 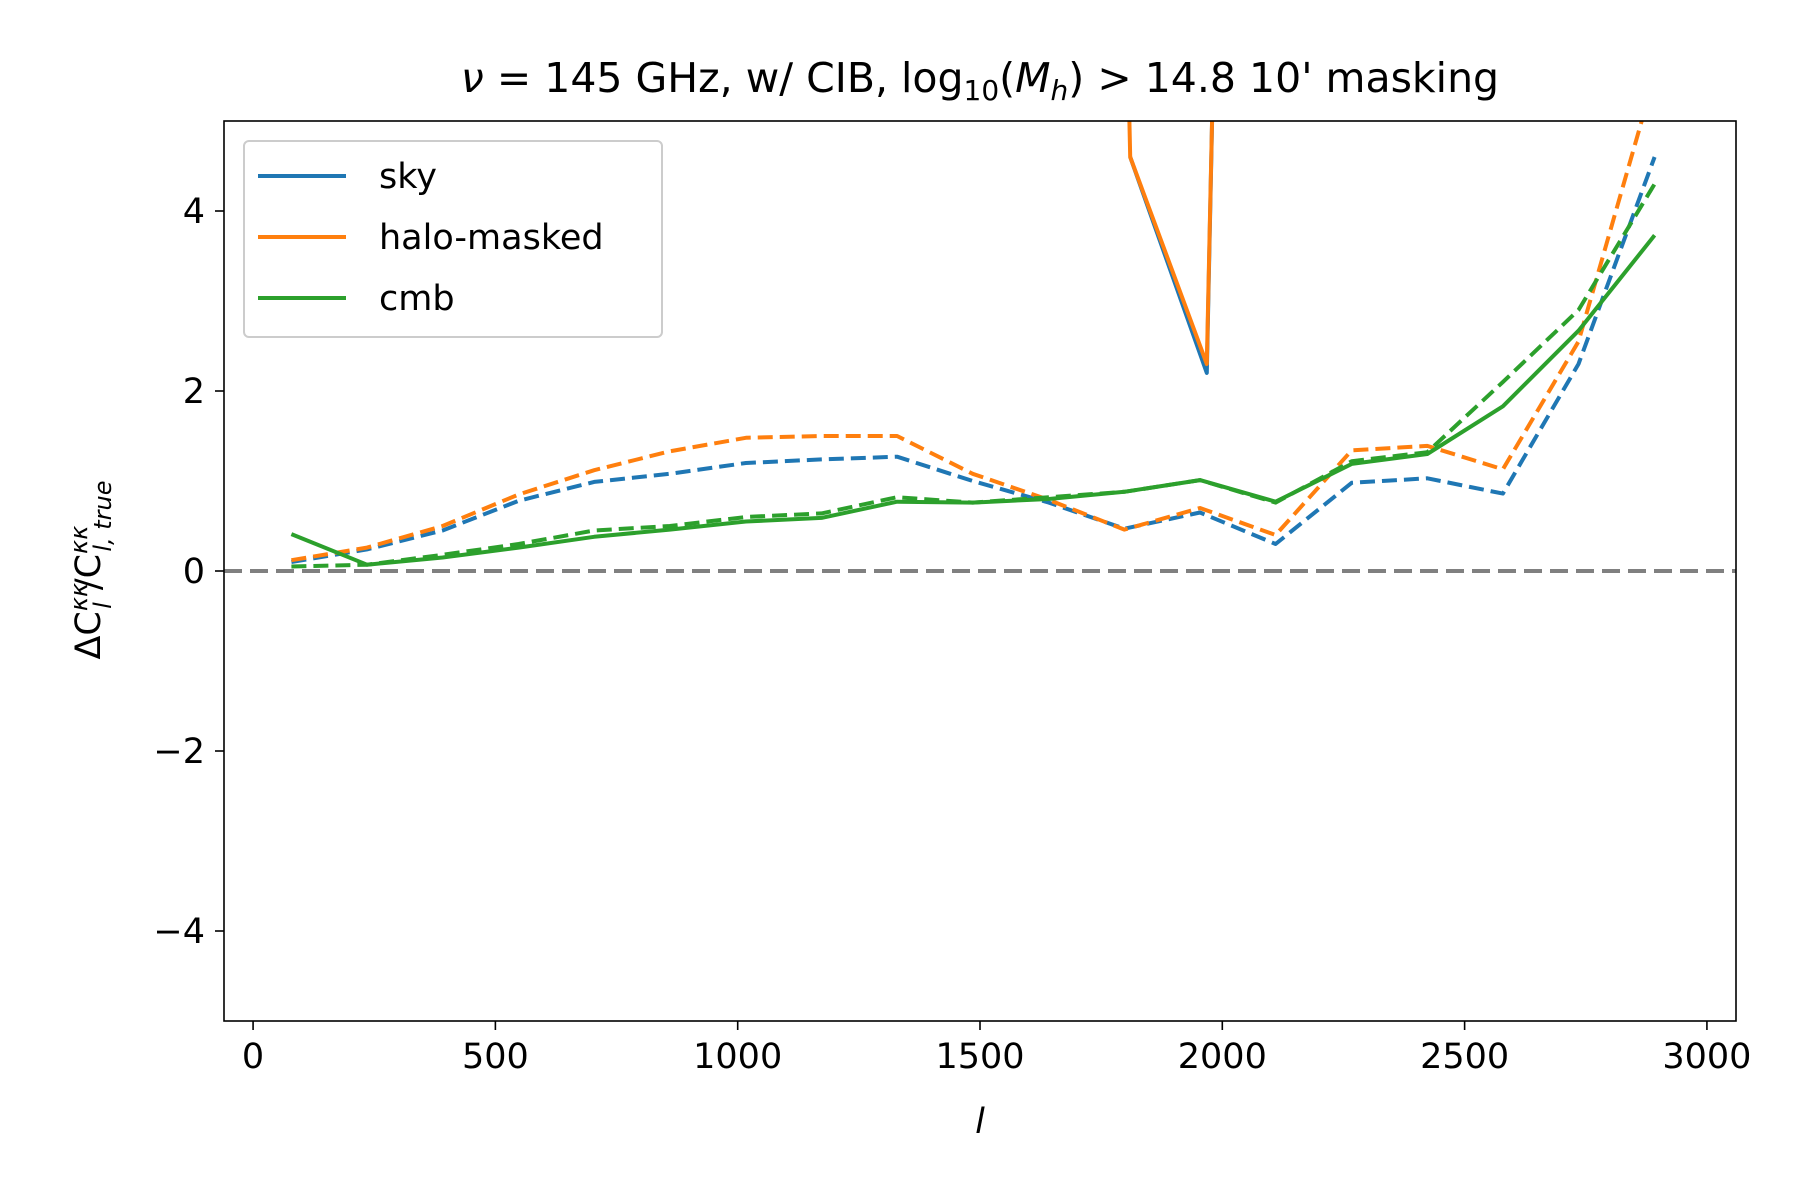 I want to click on y-tick-label-4: 4, so click(x=194, y=212).